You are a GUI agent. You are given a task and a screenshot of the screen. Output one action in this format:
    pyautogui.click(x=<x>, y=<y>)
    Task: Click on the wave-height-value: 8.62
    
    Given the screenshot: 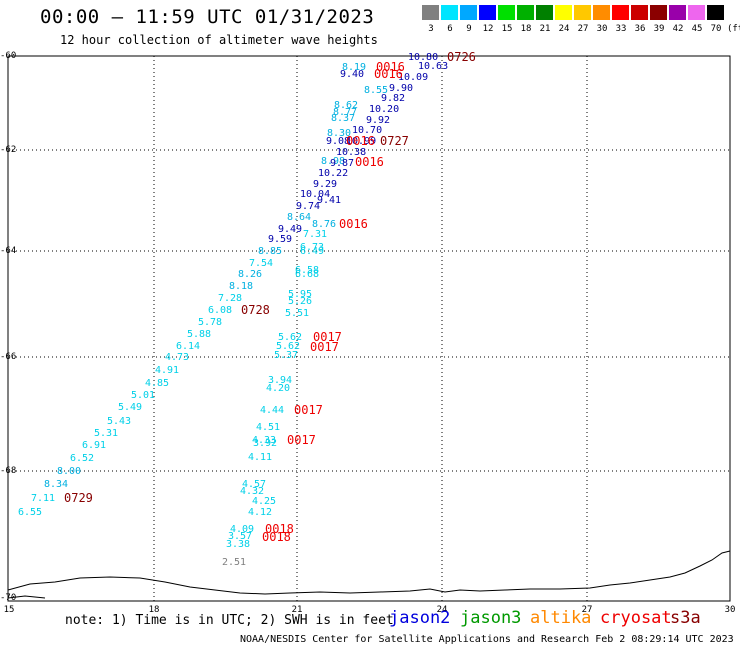 What is the action you would take?
    pyautogui.click(x=346, y=105)
    